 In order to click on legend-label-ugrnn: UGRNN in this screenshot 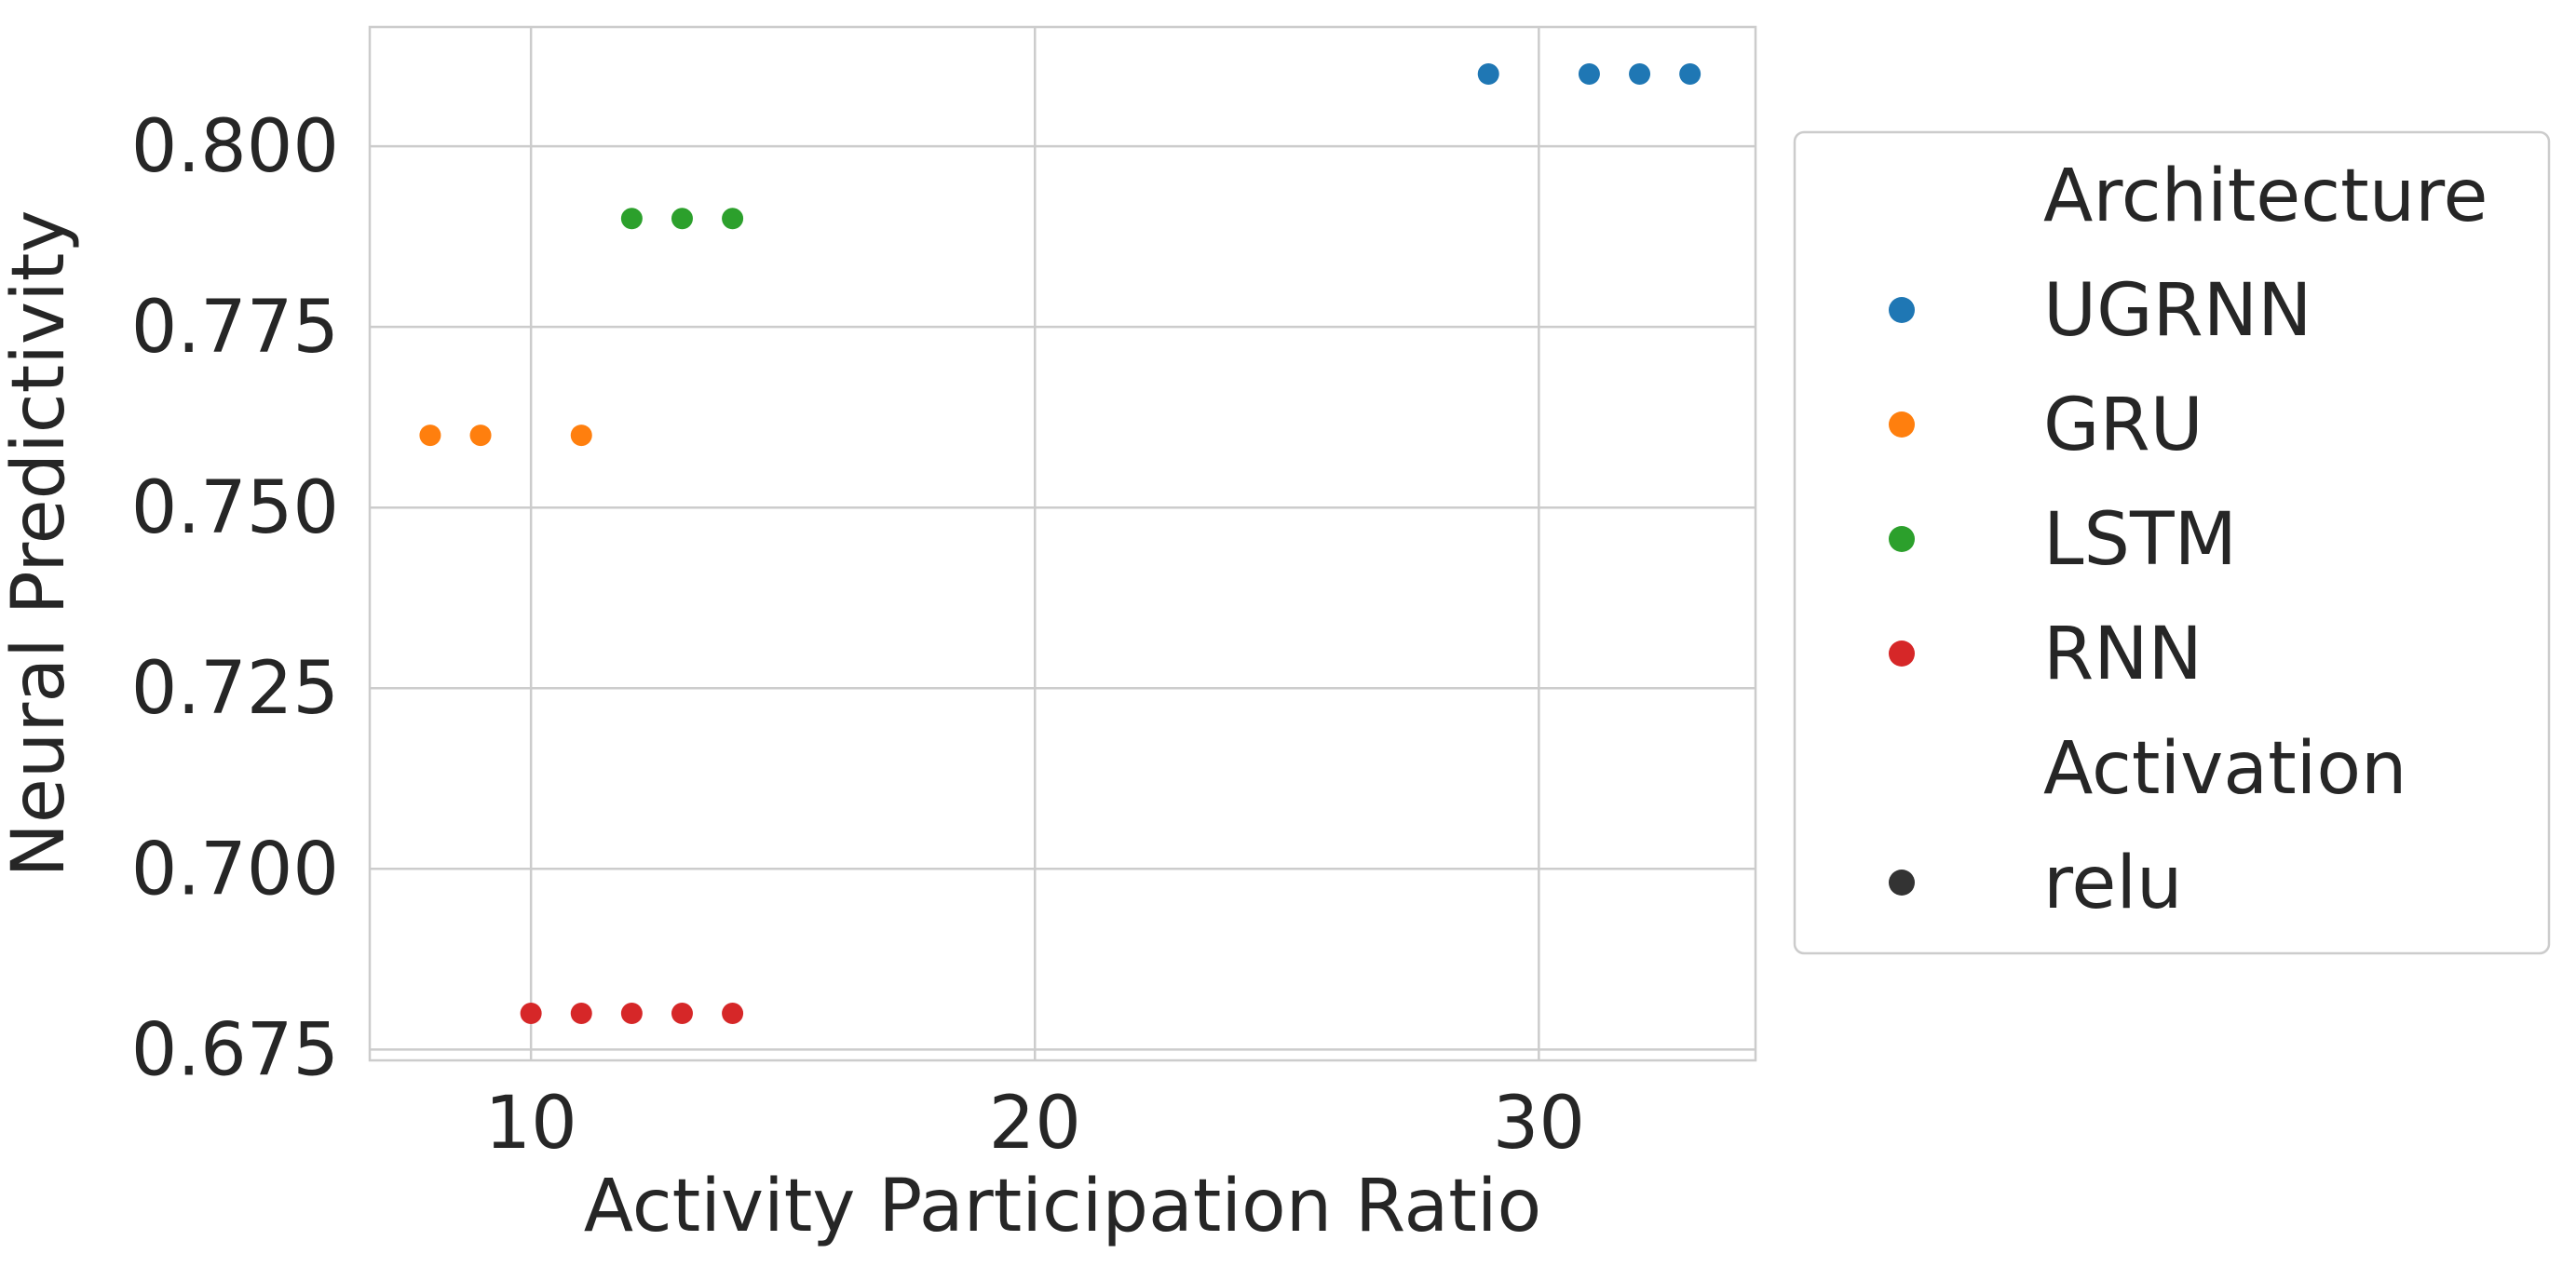, I will do `click(2177, 311)`.